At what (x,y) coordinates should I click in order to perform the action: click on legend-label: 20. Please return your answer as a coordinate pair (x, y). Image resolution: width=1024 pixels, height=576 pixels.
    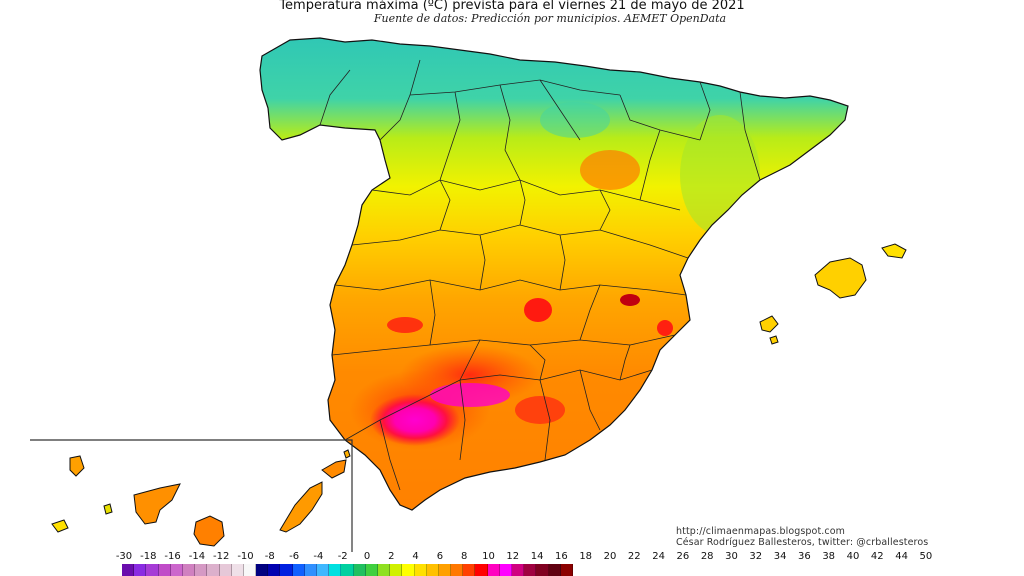
    Looking at the image, I should click on (610, 556).